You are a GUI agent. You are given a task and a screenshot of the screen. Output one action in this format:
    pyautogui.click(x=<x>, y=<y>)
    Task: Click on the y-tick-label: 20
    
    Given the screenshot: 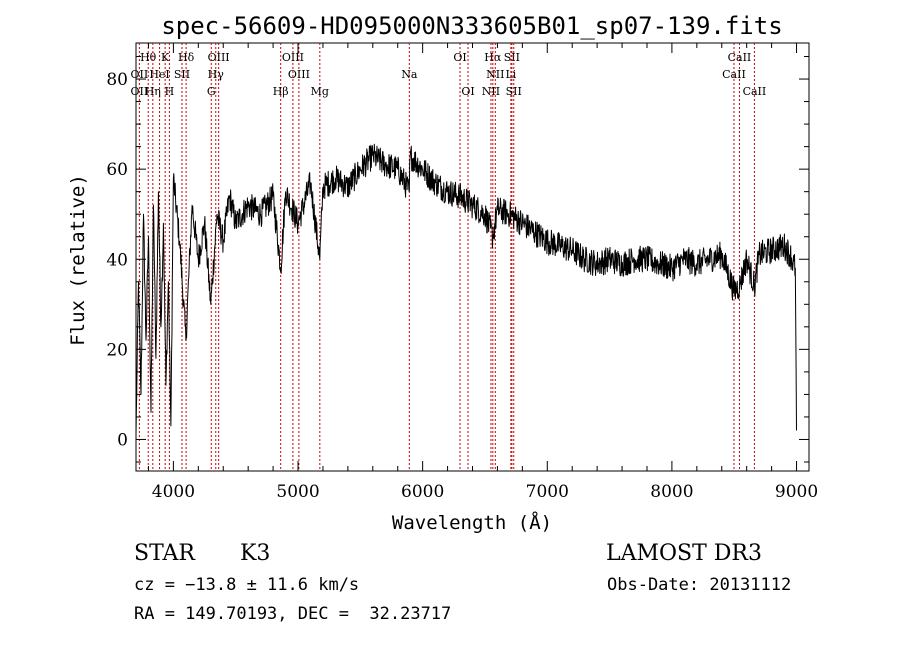 What is the action you would take?
    pyautogui.click(x=117, y=350)
    